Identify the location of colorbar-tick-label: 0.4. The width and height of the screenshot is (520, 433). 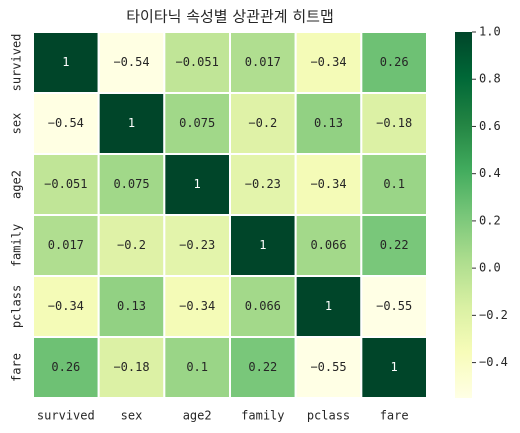
(490, 173).